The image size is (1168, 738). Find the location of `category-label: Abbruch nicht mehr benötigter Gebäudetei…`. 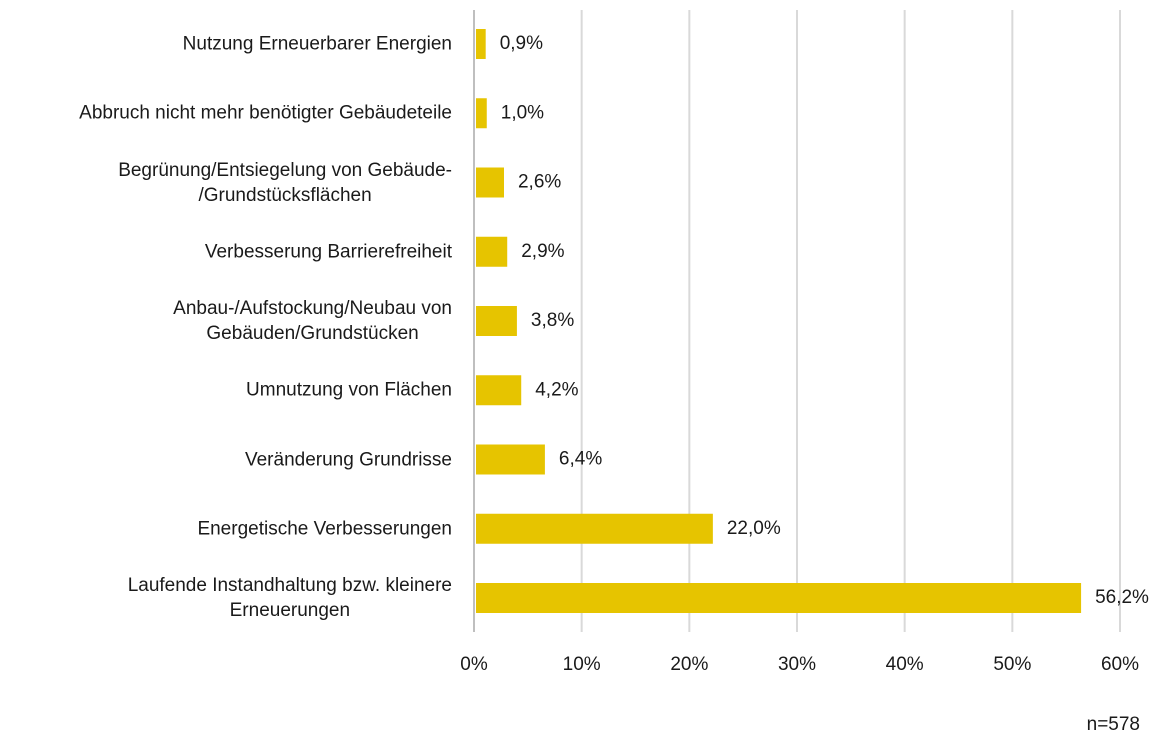

category-label: Abbruch nicht mehr benötigter Gebäudetei… is located at coordinates (265, 113).